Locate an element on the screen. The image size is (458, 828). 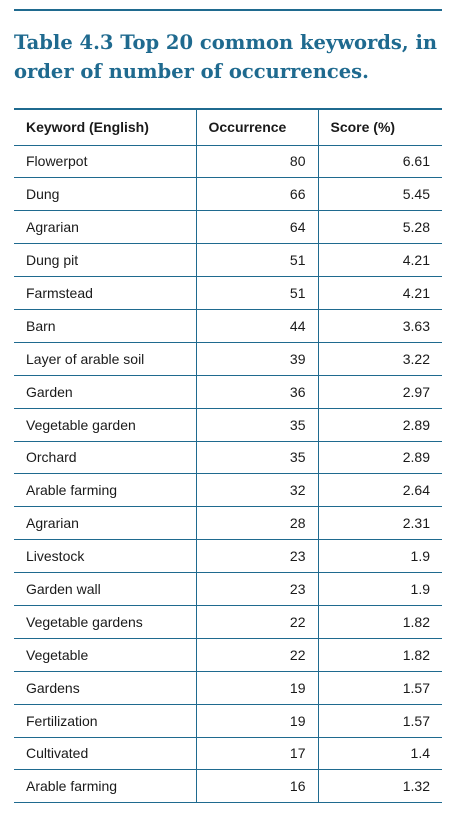
keyword-cell: Livestock is located at coordinates (105, 556).